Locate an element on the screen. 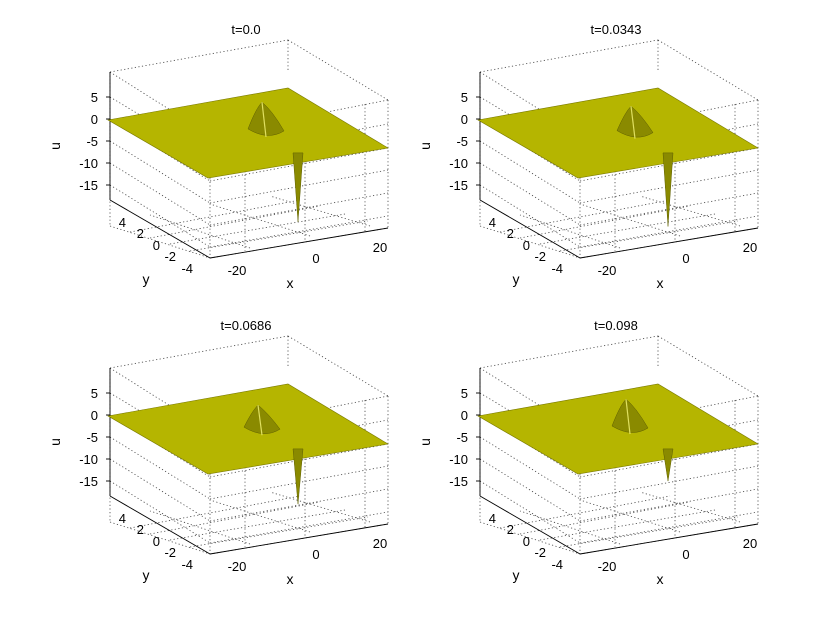  y-tick-label: 2 is located at coordinates (140, 233).